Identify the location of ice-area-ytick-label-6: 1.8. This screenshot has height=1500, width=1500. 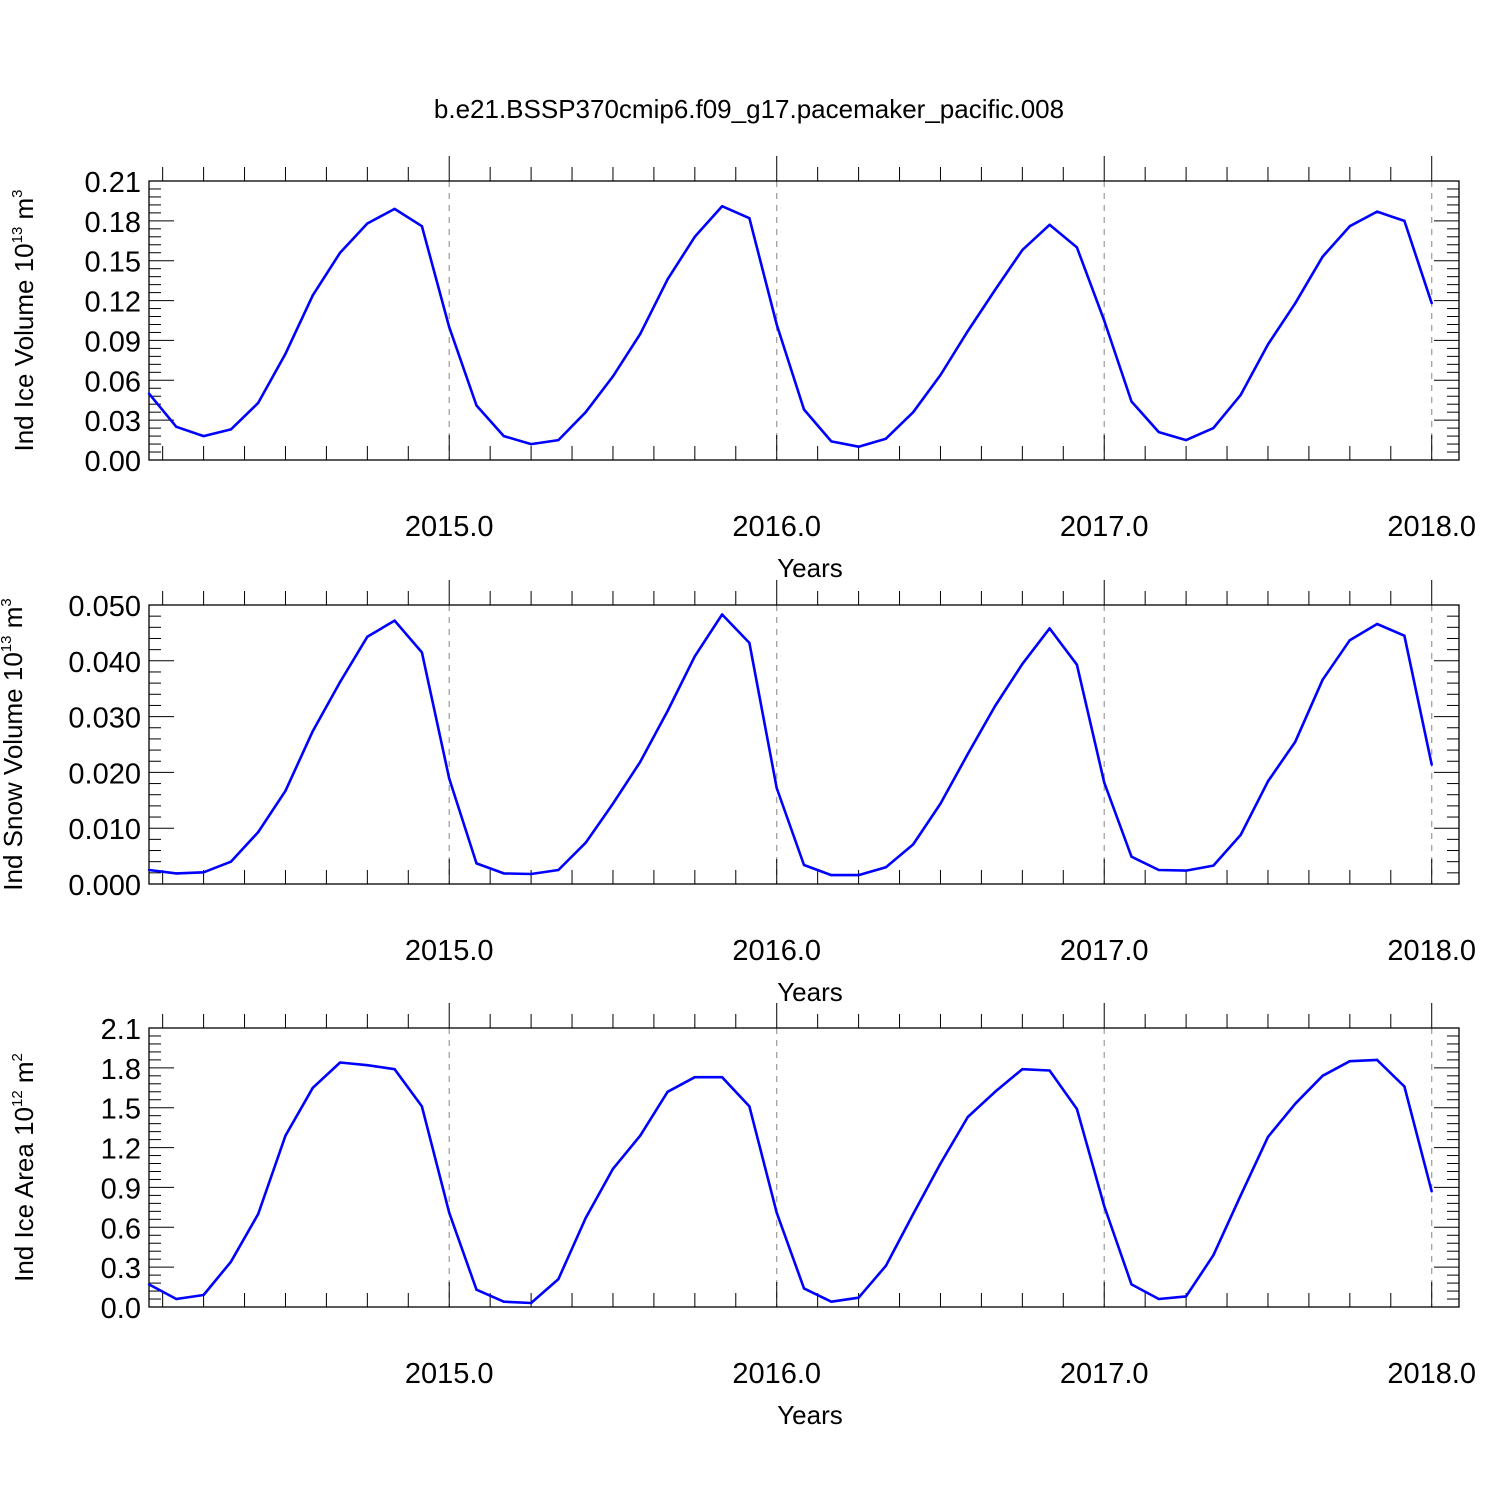
(121, 1070).